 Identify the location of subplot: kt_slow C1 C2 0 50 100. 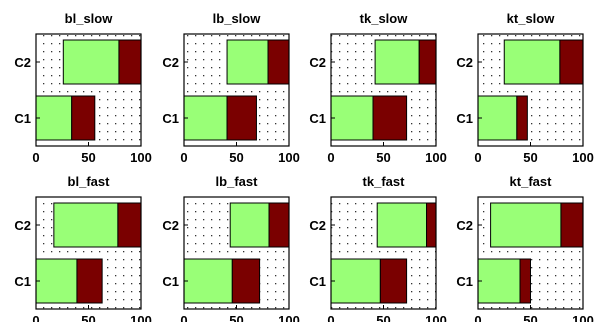
(524, 88).